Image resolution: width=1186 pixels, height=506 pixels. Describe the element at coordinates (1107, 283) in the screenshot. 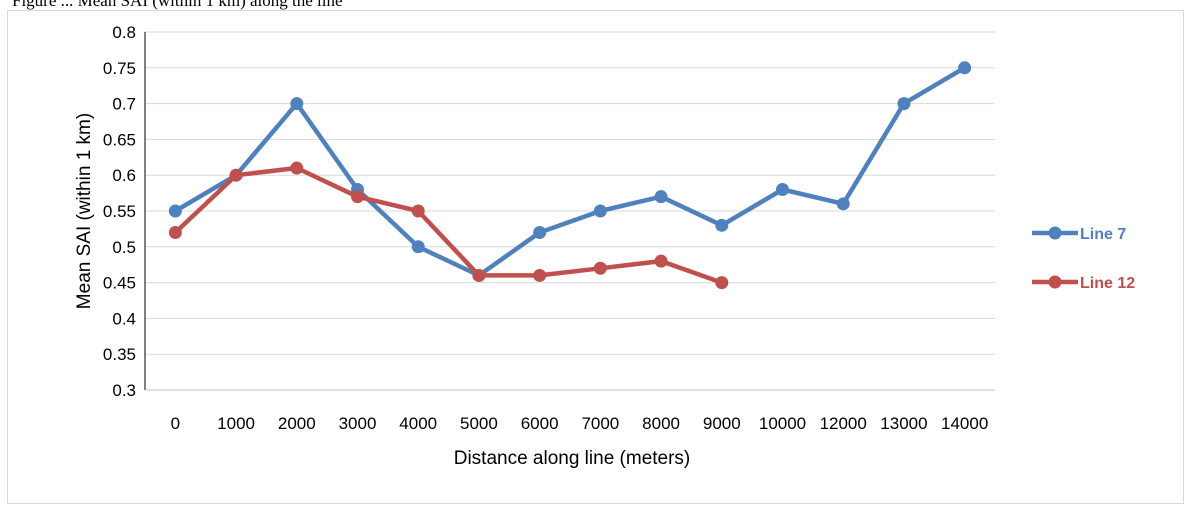

I see `legend-label: Line 12` at that location.